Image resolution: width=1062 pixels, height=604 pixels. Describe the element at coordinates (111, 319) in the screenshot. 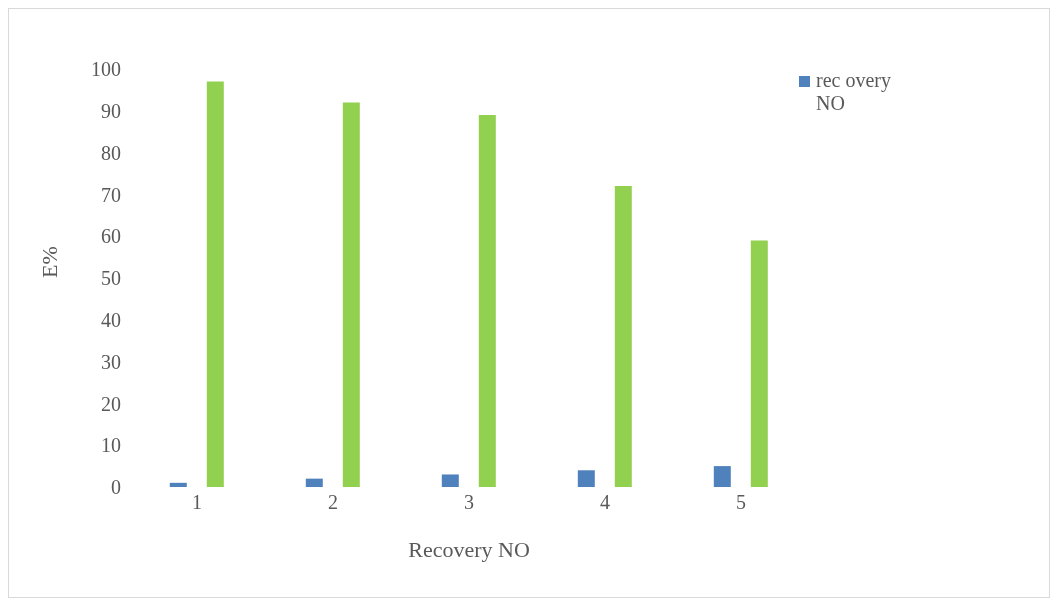

I see `y-tick-label: 40` at that location.